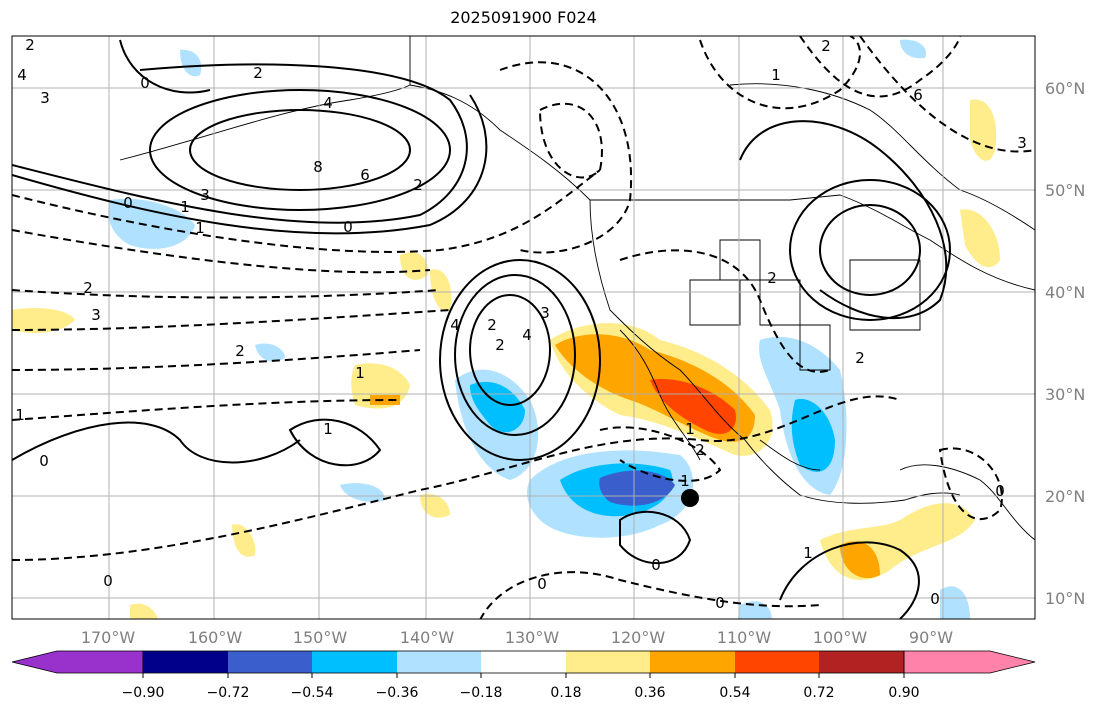  Describe the element at coordinates (649, 693) in the screenshot. I see `colorbar-label: 0.36` at that location.